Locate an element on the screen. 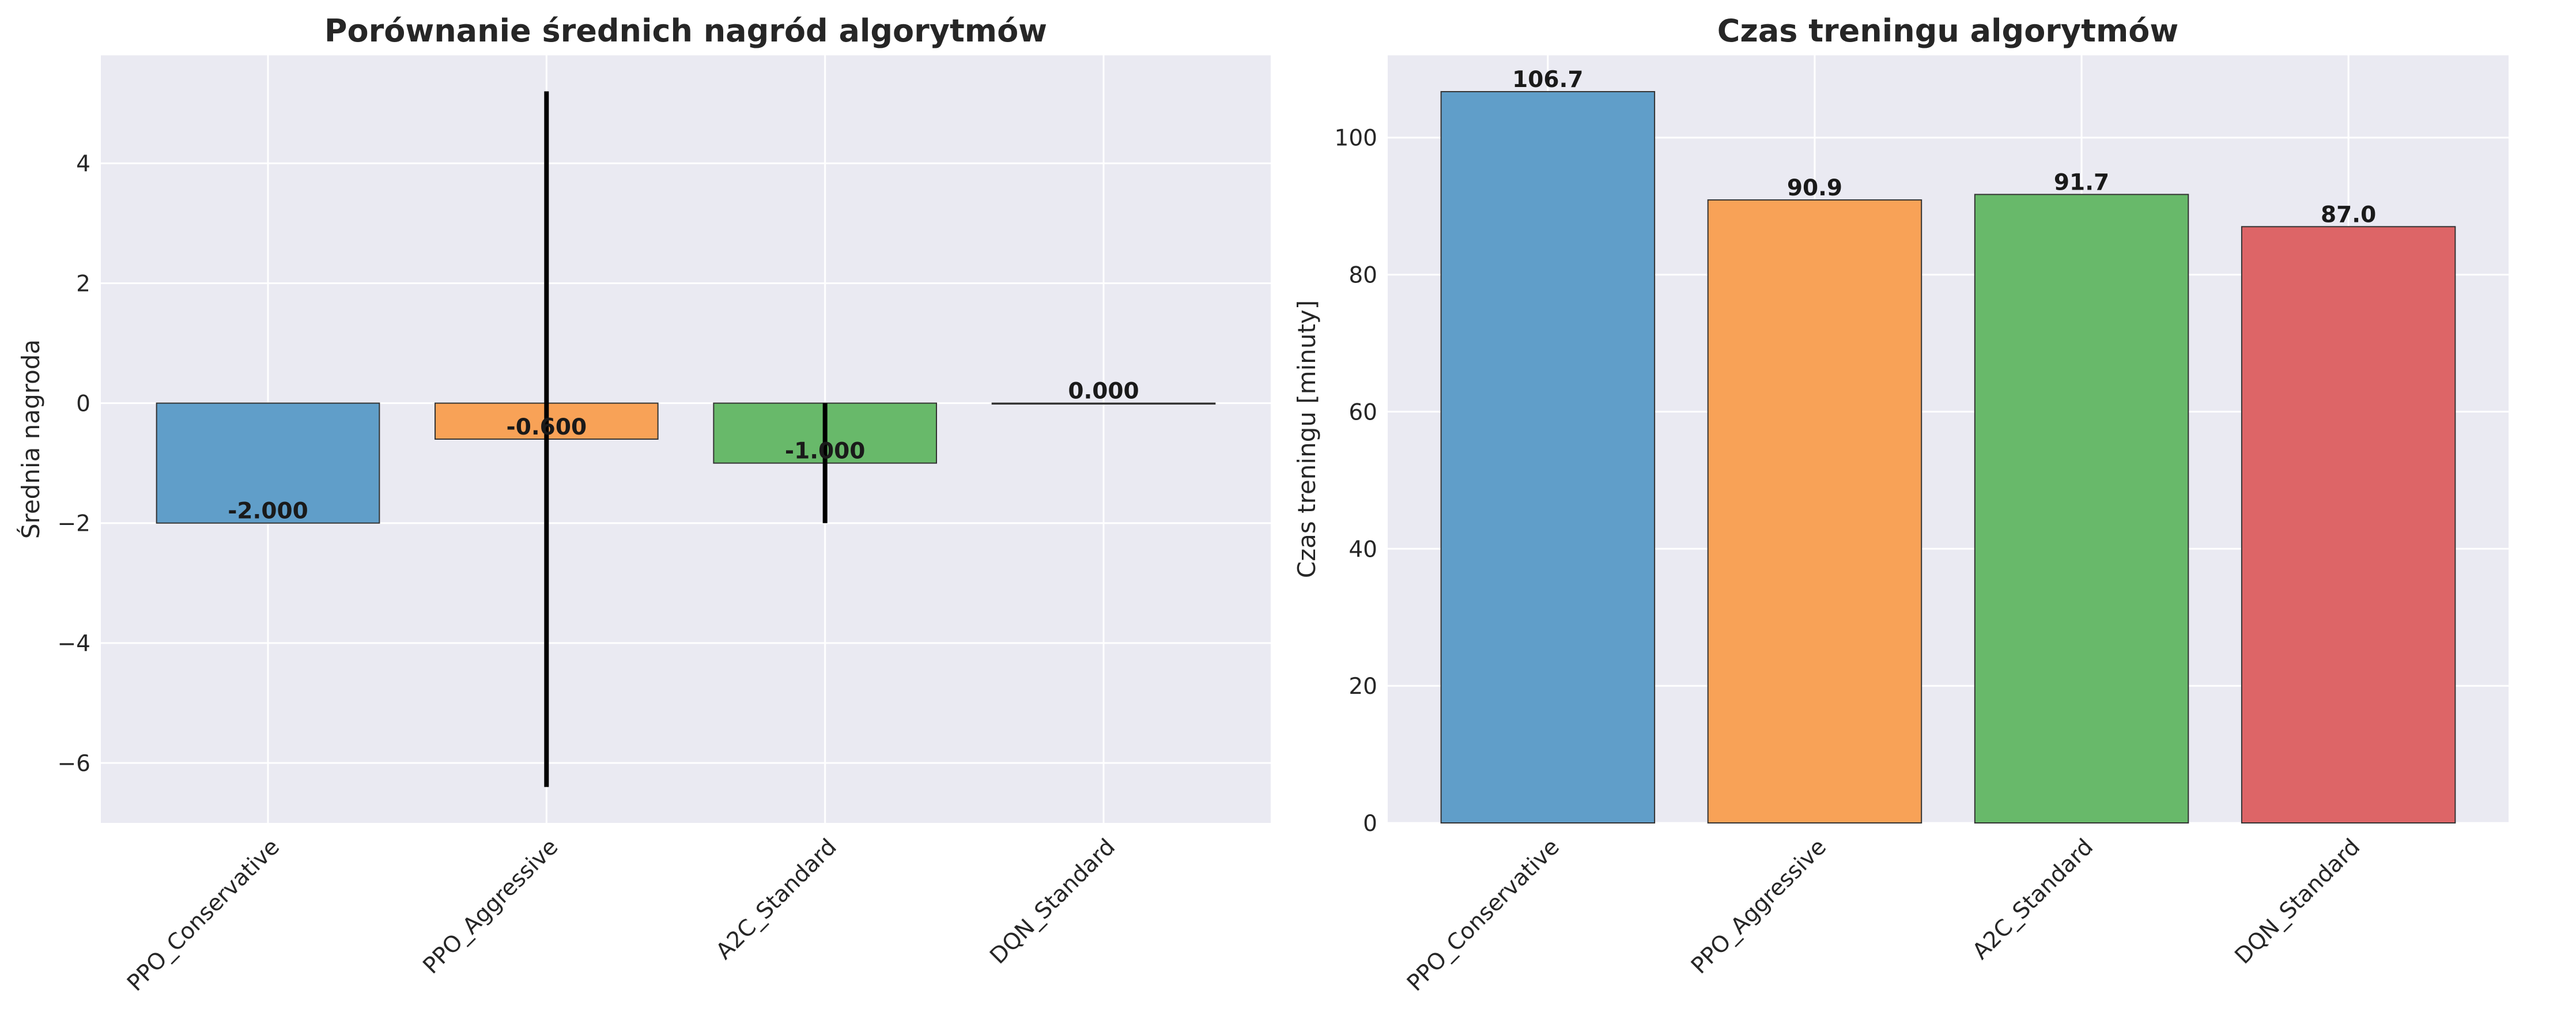  y-tick-label: 60 is located at coordinates (1363, 412).